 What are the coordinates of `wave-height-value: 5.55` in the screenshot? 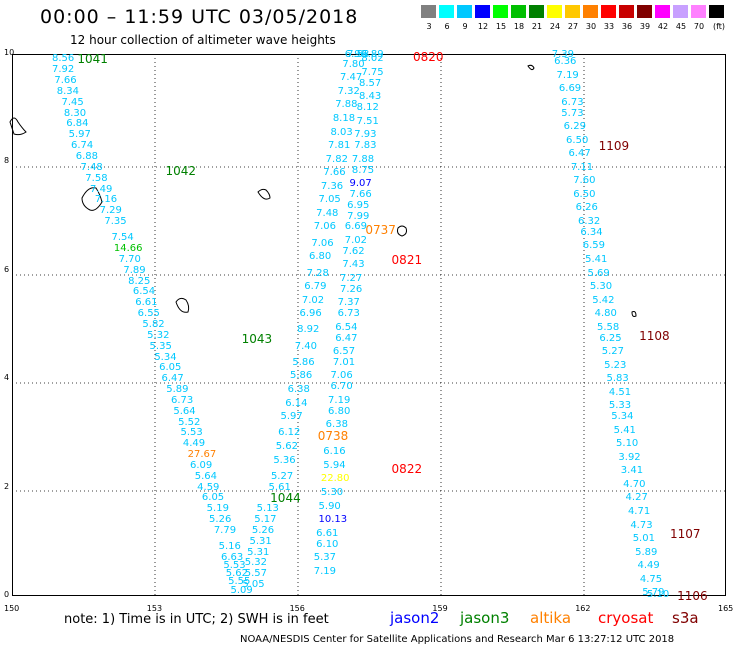 It's located at (239, 582).